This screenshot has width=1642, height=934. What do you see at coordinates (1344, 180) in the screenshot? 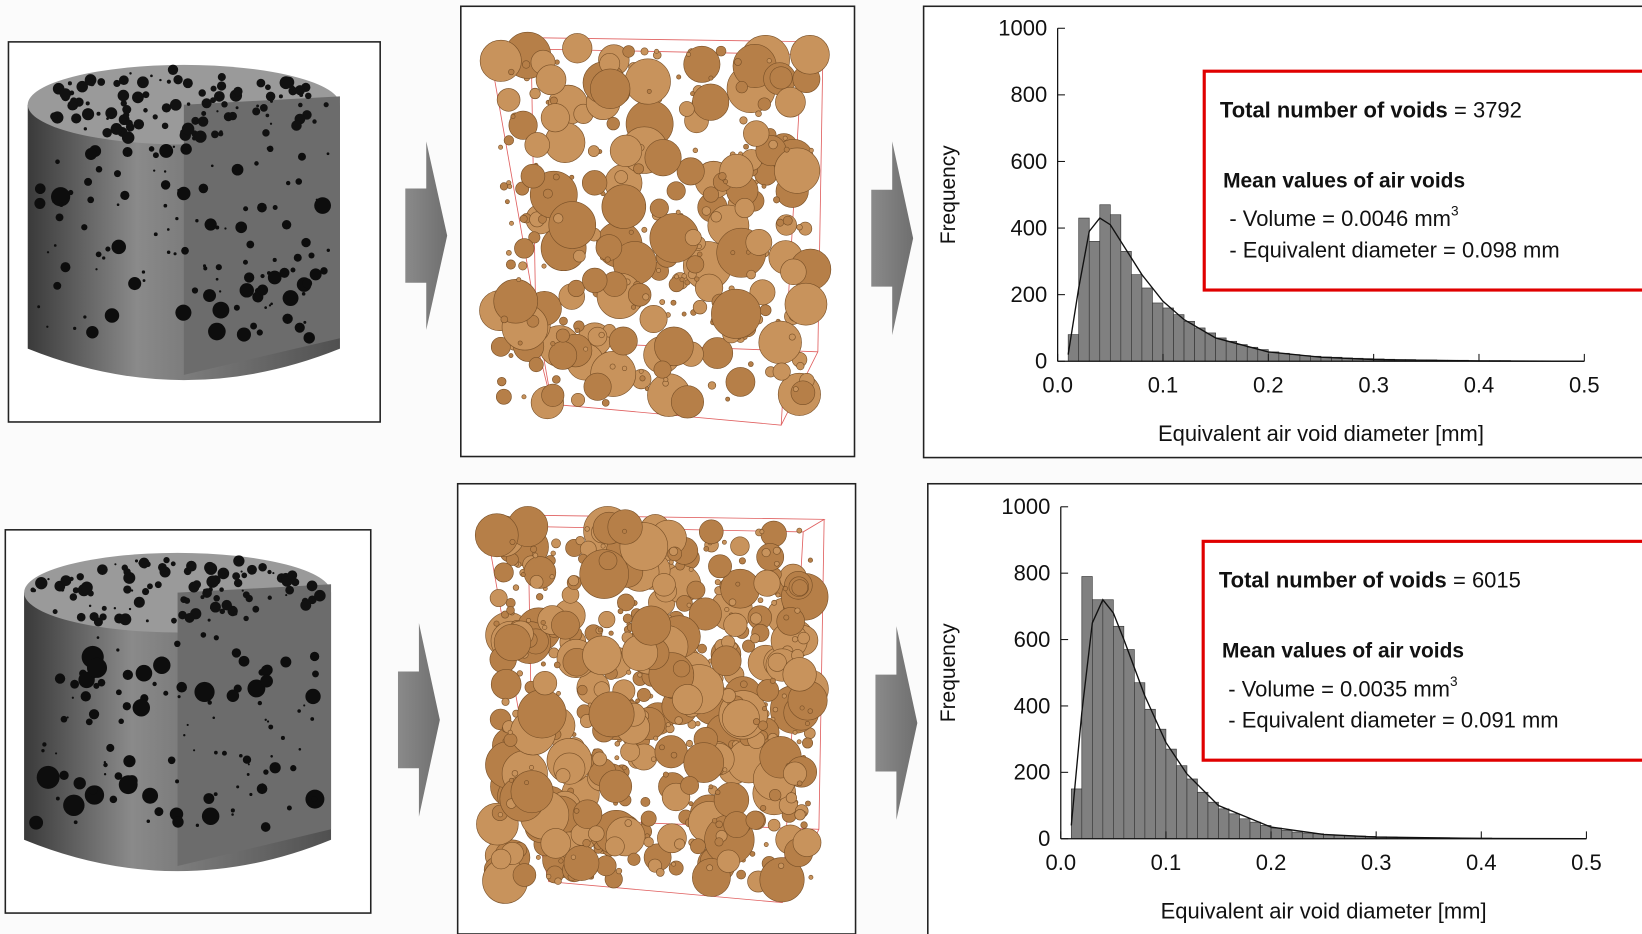
I see `annotation-title: Mean values of air voids` at bounding box center [1344, 180].